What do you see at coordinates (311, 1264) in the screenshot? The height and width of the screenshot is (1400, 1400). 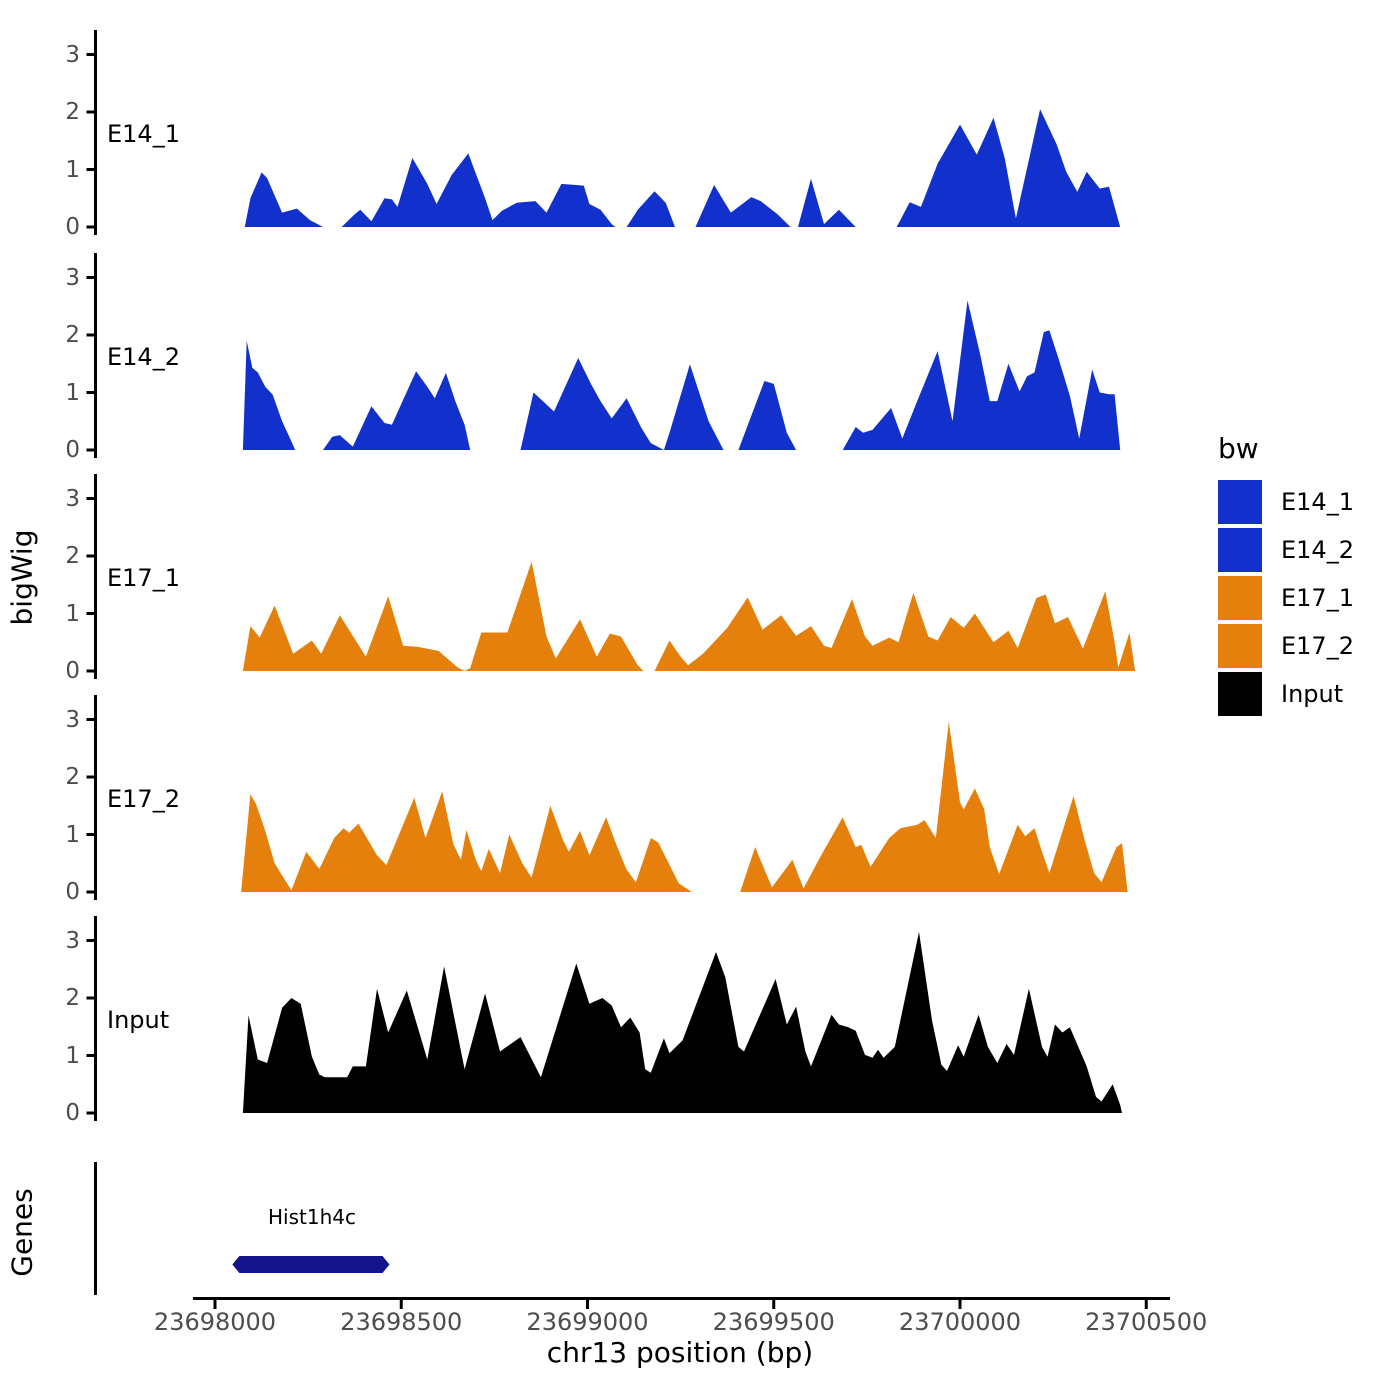 I see `gene-body` at bounding box center [311, 1264].